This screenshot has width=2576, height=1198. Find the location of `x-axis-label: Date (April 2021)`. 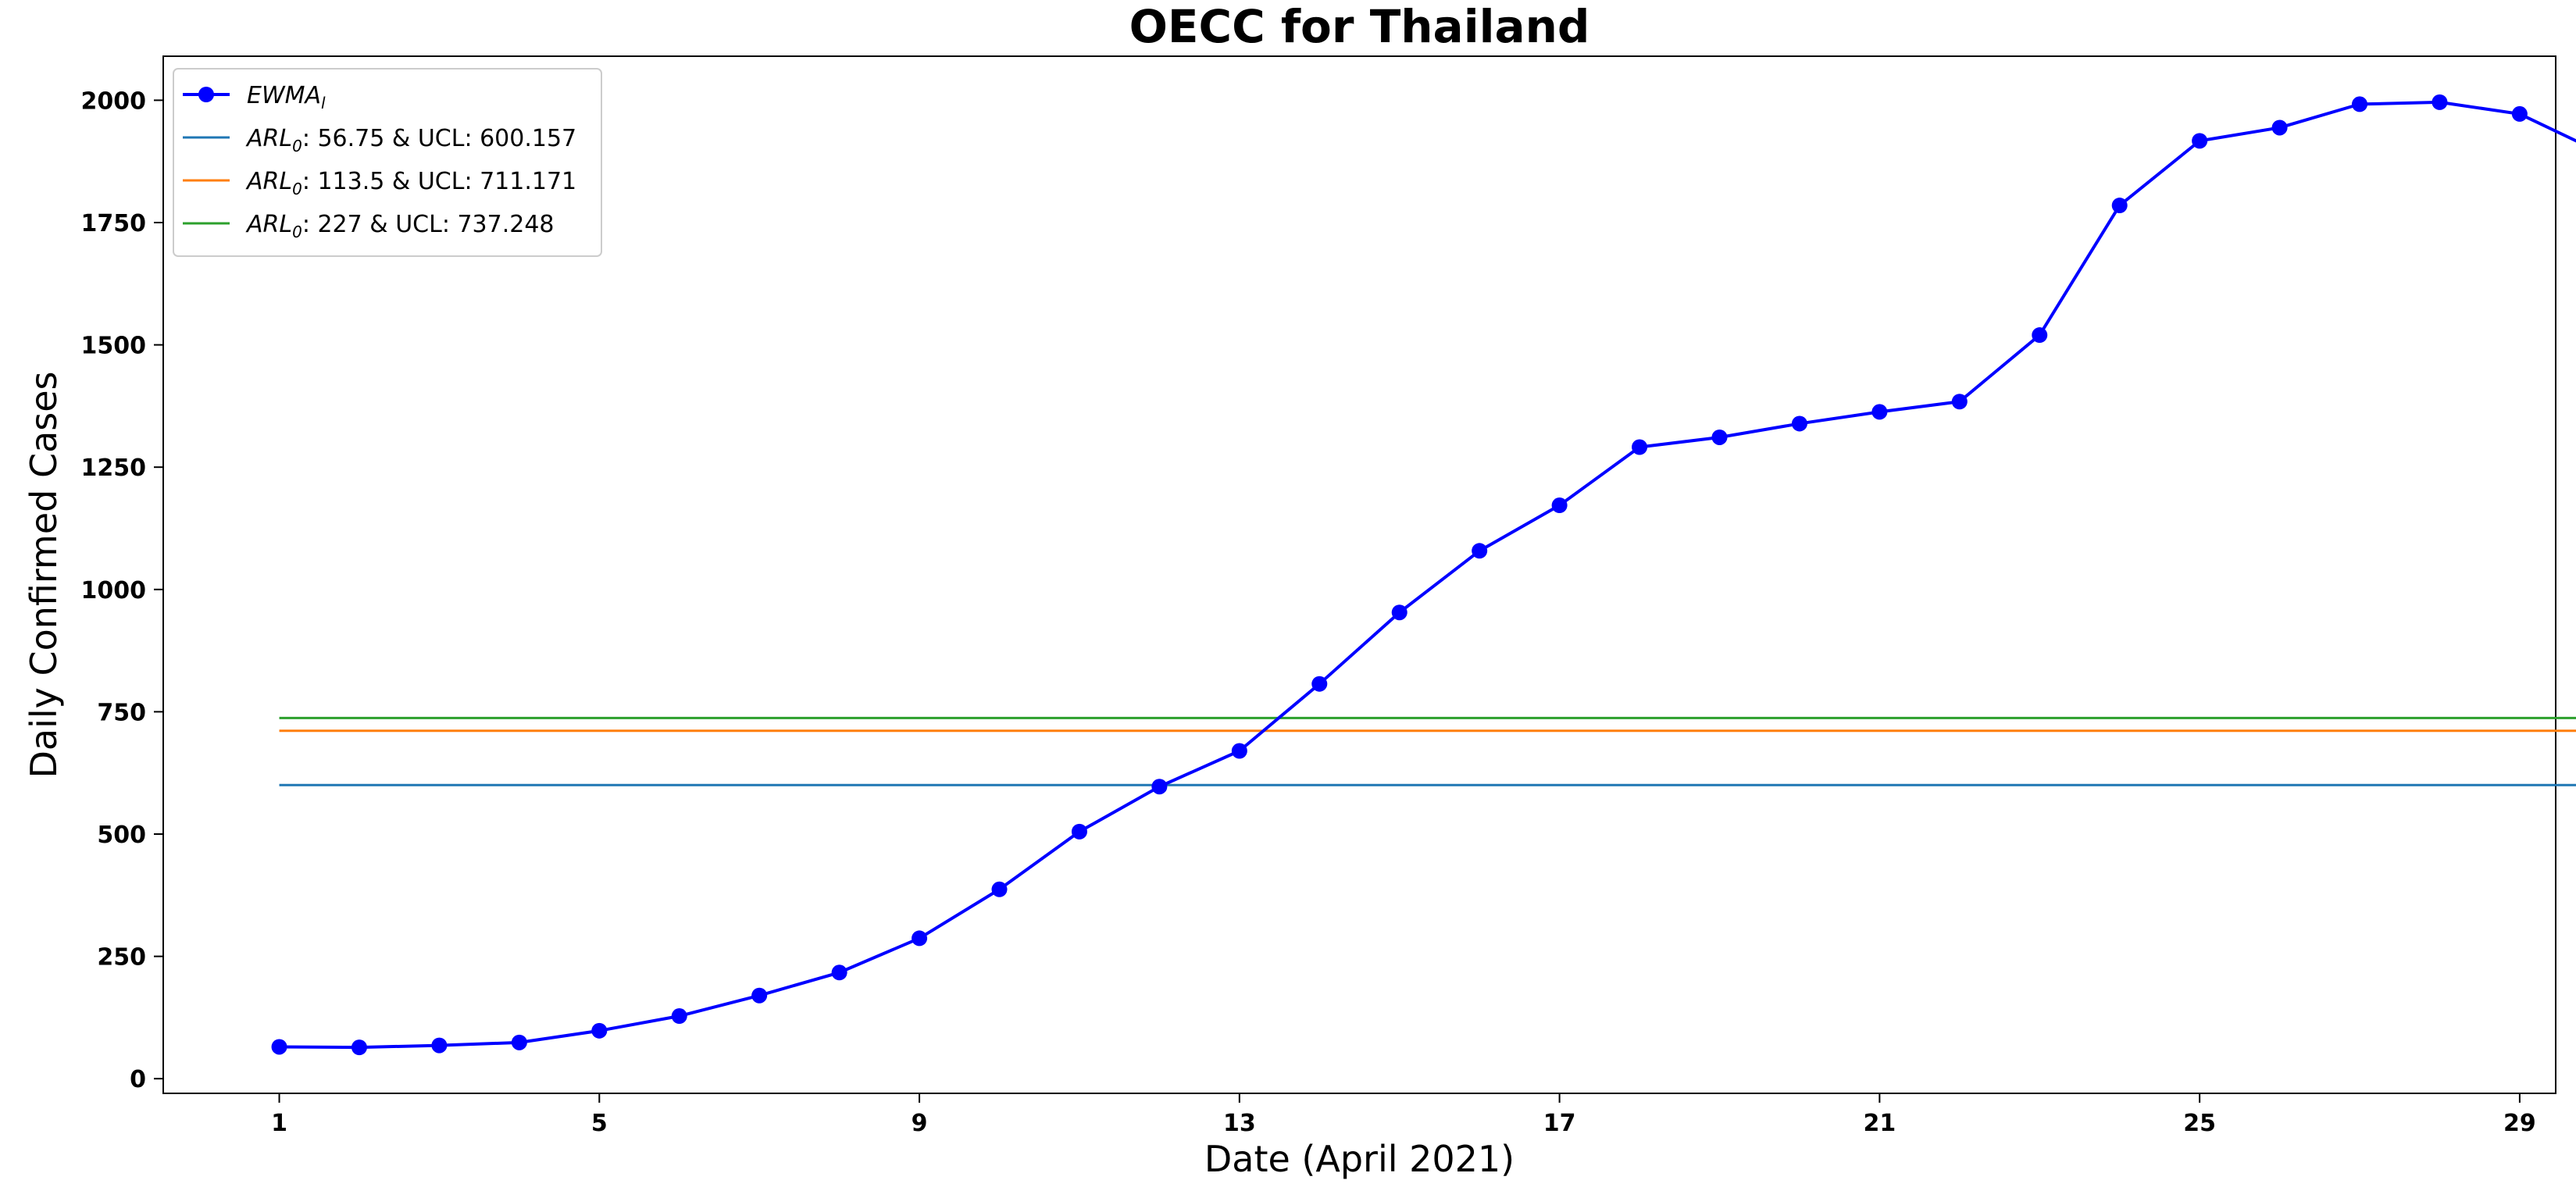

x-axis-label: Date (April 2021) is located at coordinates (1359, 1159).